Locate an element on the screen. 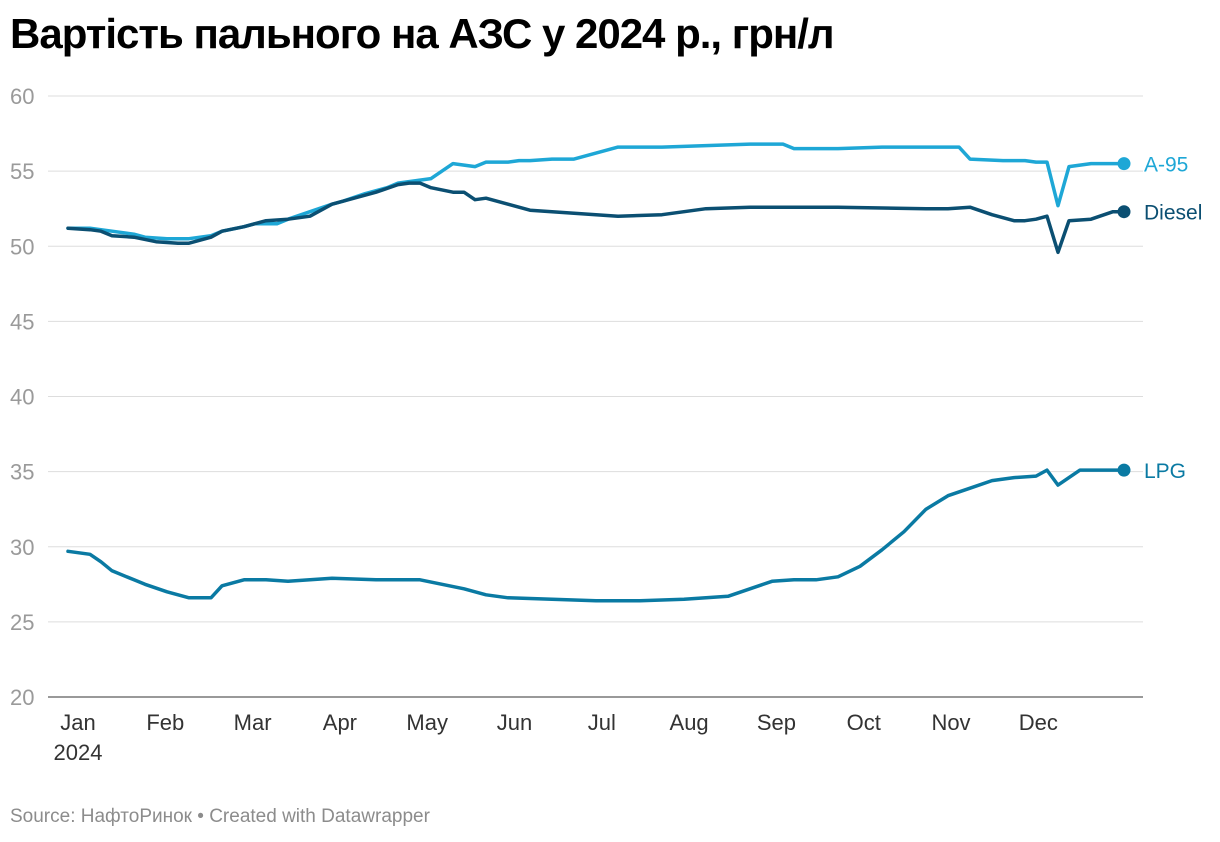  lpg-endpoint is located at coordinates (1124, 470).